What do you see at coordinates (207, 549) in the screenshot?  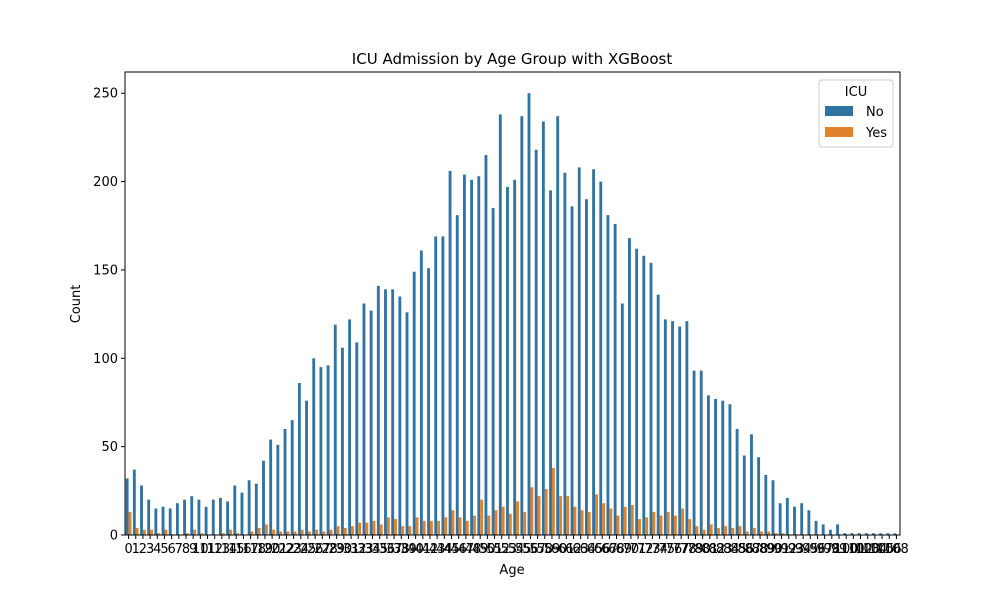 I see `x-tick-label: 11` at bounding box center [207, 549].